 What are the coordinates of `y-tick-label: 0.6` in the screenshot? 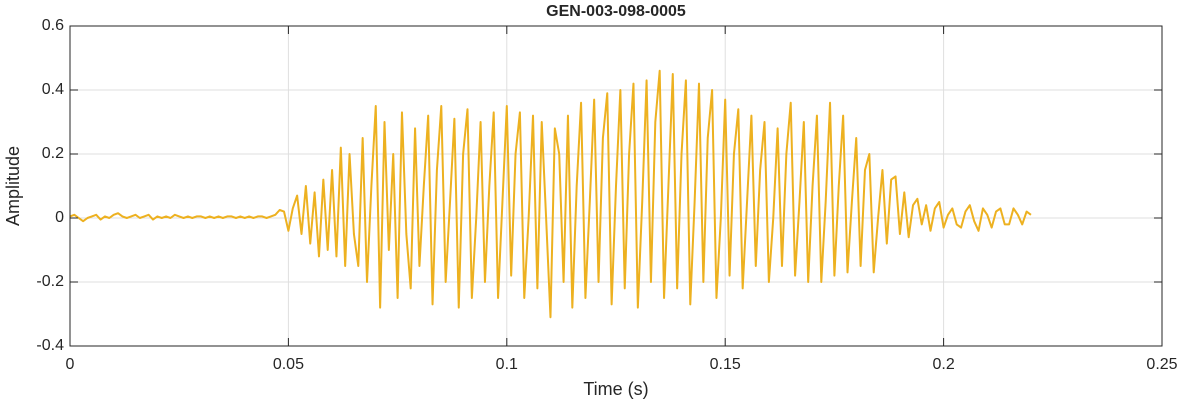 It's located at (53, 25).